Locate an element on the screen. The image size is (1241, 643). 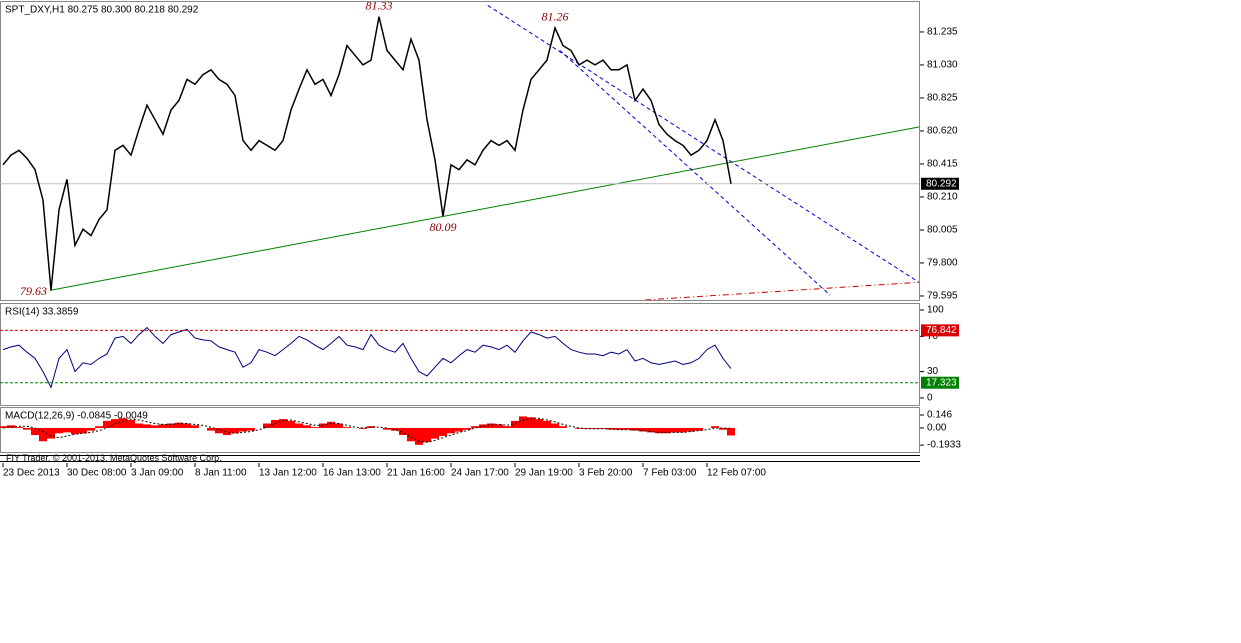
y-tick-label: 80.005 is located at coordinates (942, 230).